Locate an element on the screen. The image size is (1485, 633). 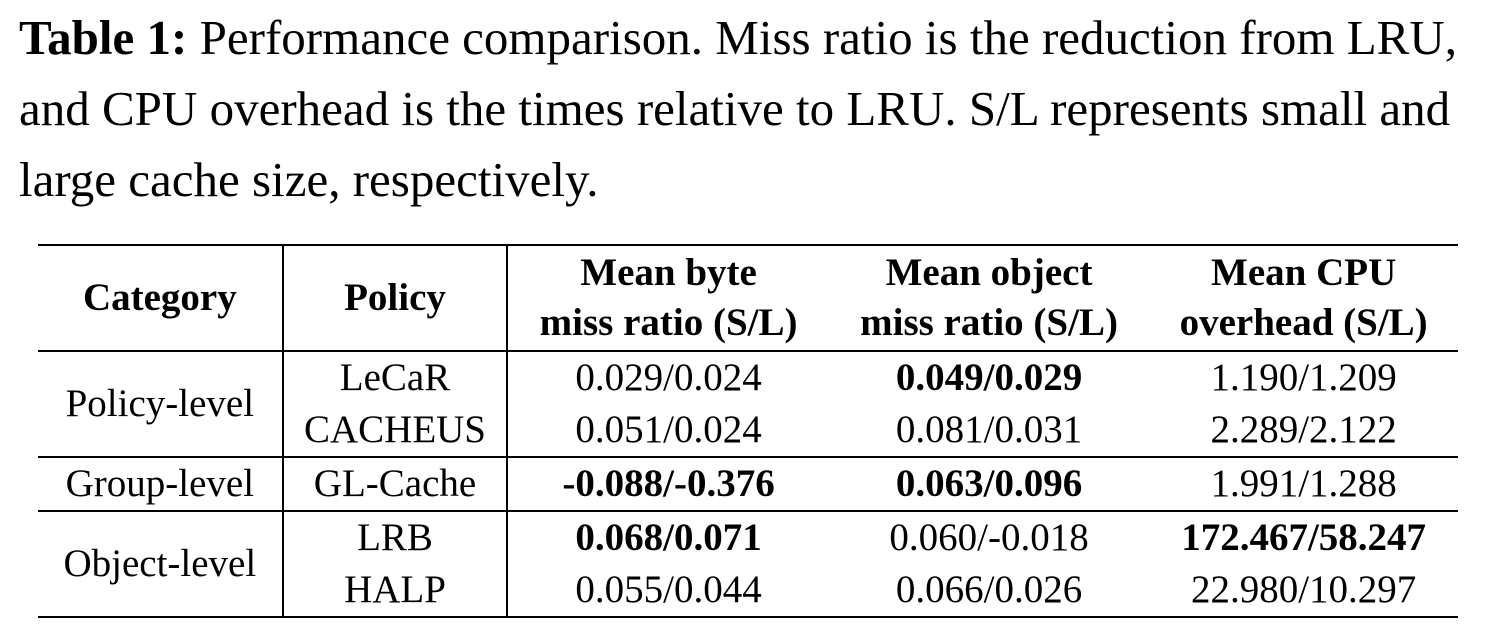
byte-miss-cell: 0.055/0.044 is located at coordinates (668, 589).